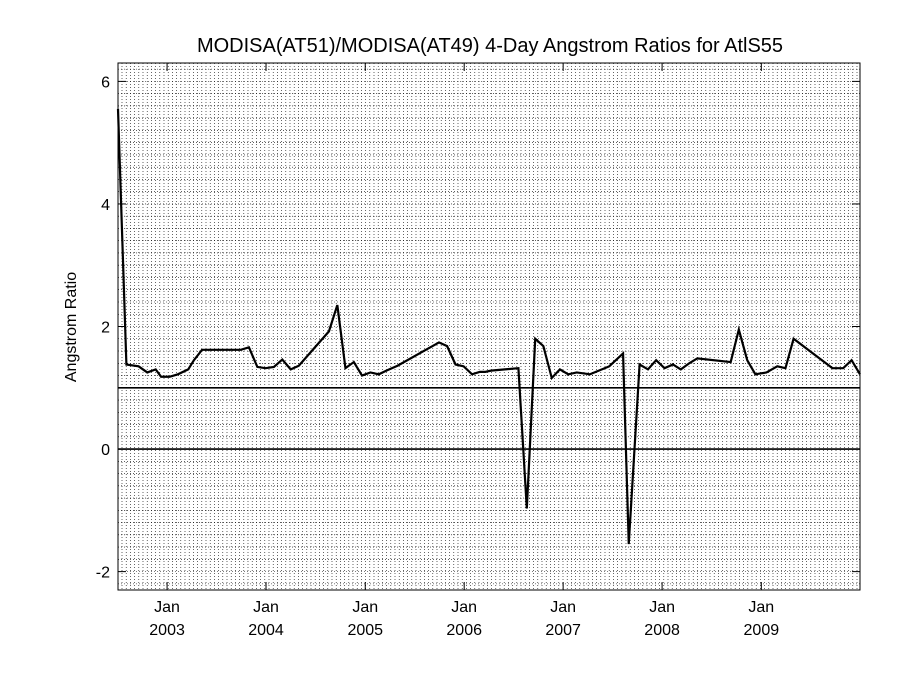 This screenshot has width=900, height=675. I want to click on x-tick-label-year: 2009, so click(762, 630).